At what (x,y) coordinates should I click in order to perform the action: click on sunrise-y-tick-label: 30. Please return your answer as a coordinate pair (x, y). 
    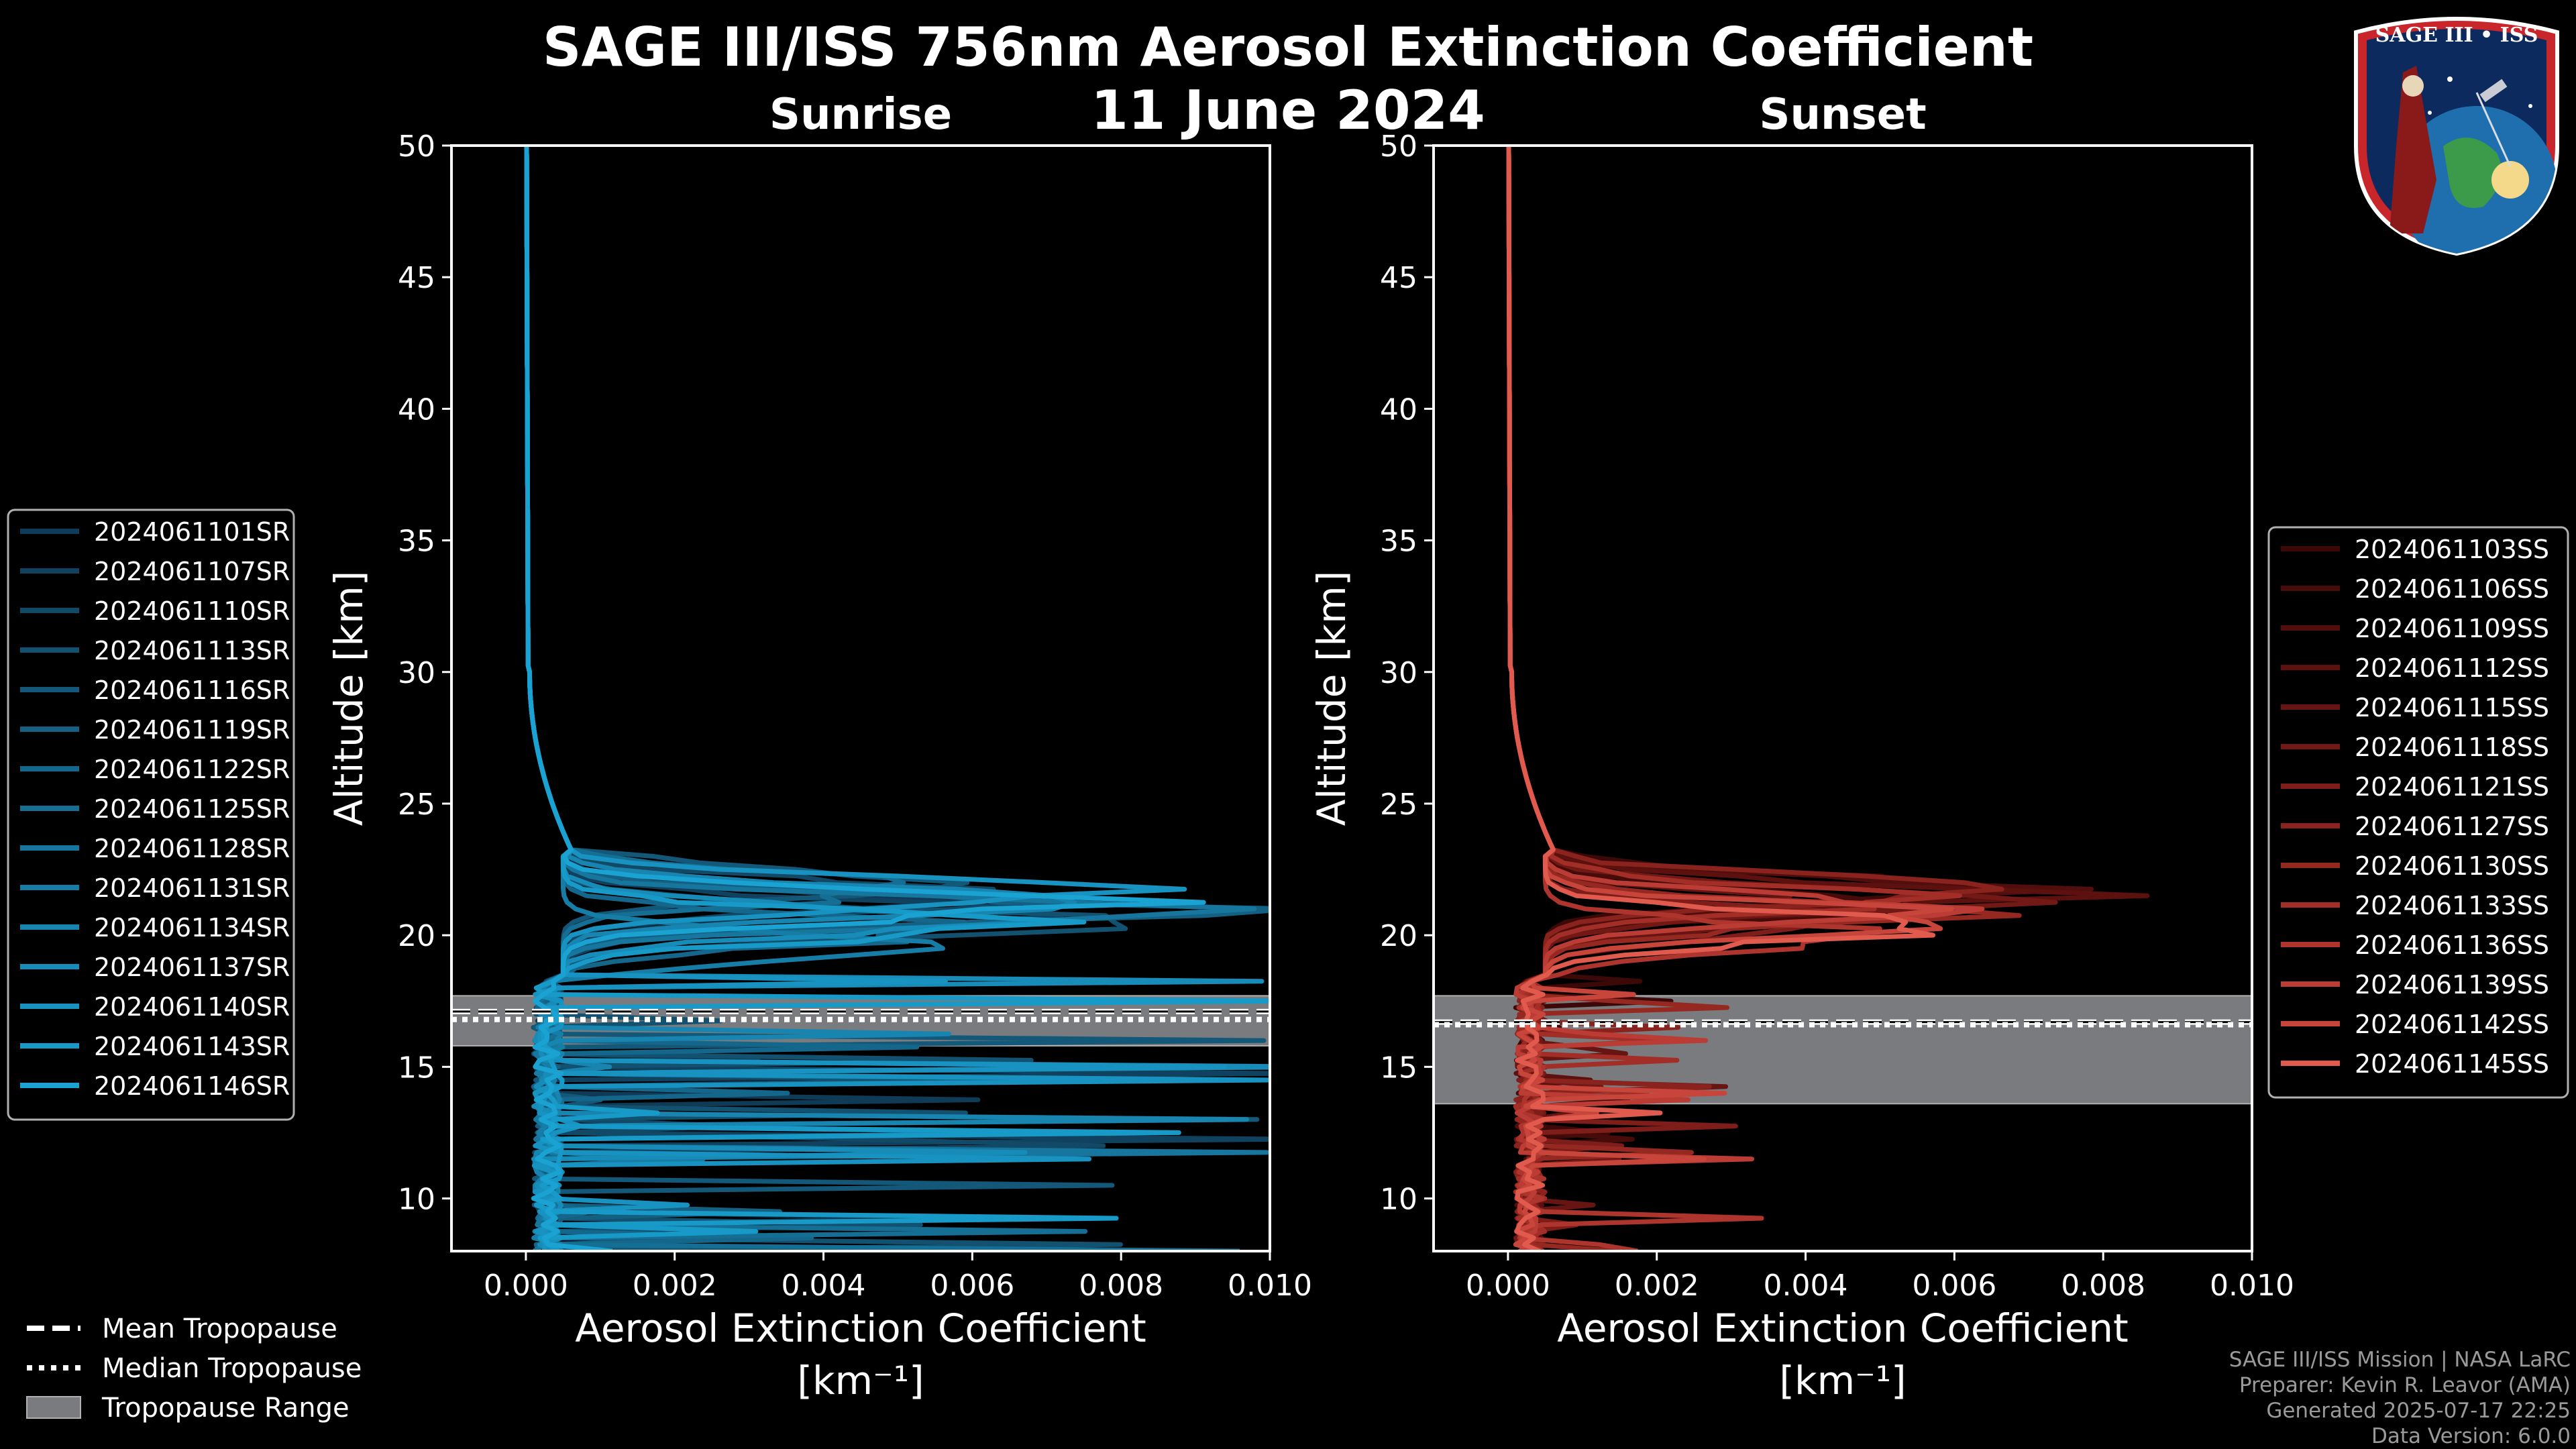
    Looking at the image, I should click on (416, 673).